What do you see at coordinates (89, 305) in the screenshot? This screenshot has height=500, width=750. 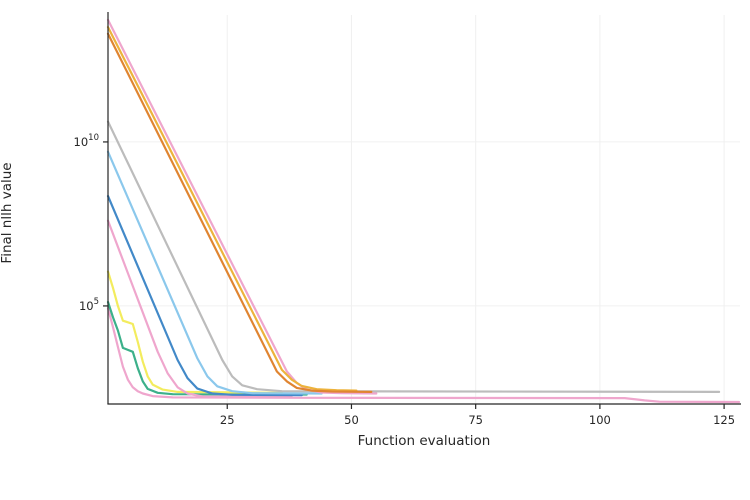 I see `y-tick-label: 105` at bounding box center [89, 305].